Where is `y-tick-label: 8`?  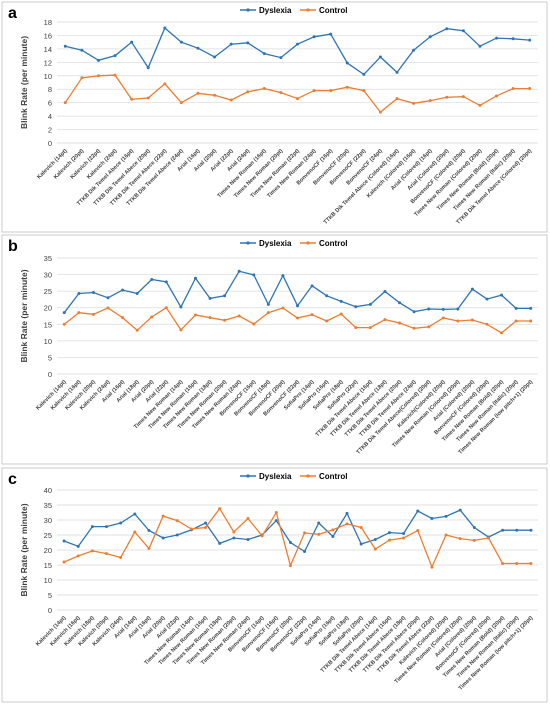 y-tick-label: 8 is located at coordinates (50, 89).